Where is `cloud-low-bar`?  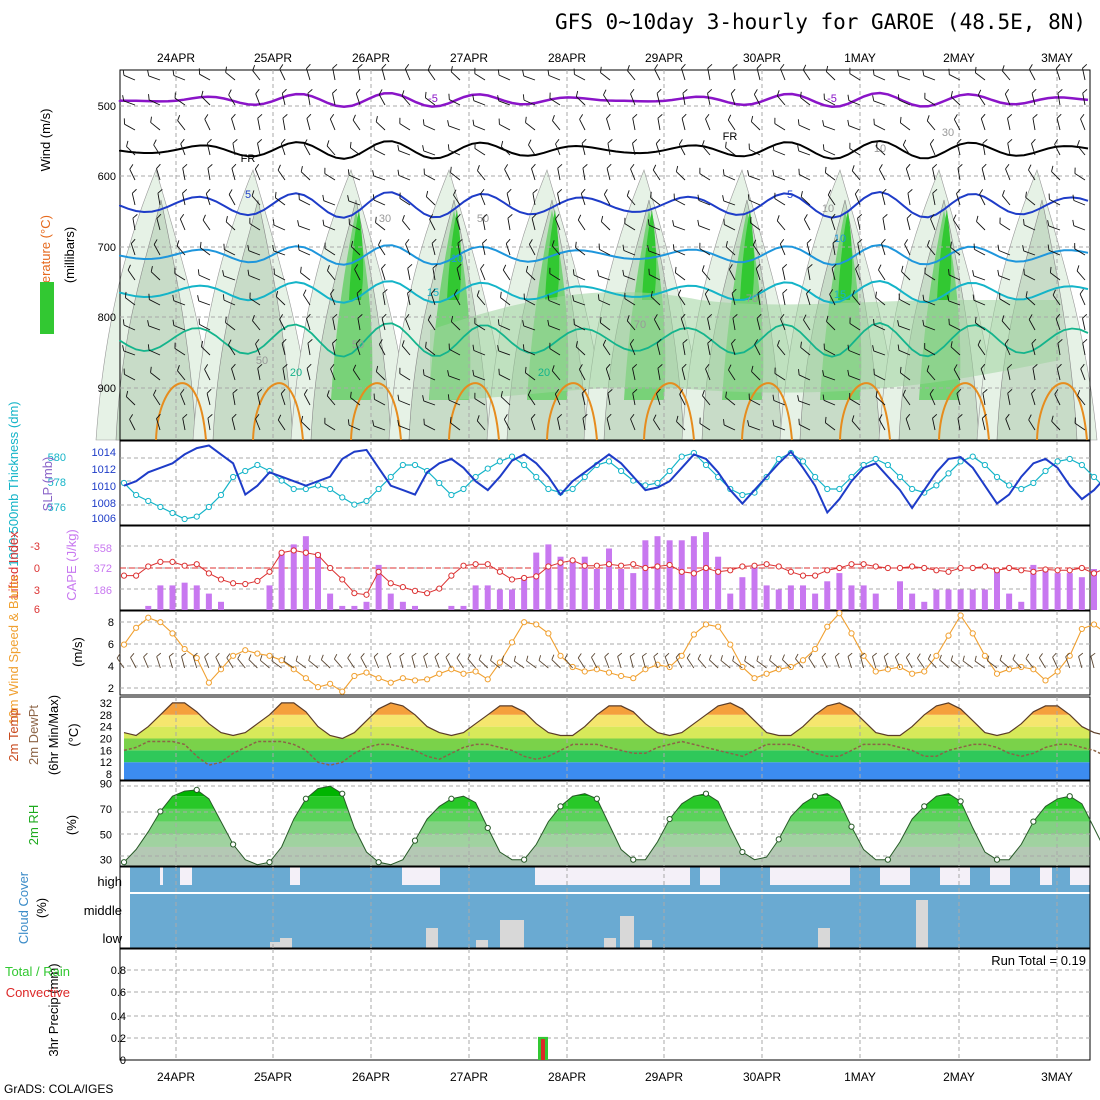
cloud-low-bar is located at coordinates (275, 945).